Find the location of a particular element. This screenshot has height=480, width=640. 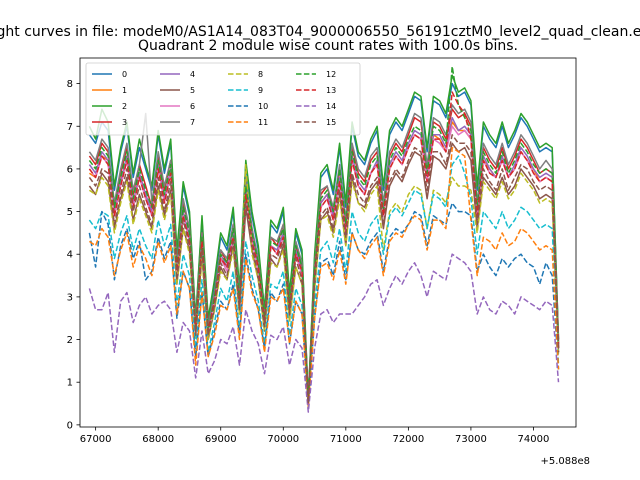

y-tick-label: 6 is located at coordinates (70, 169).